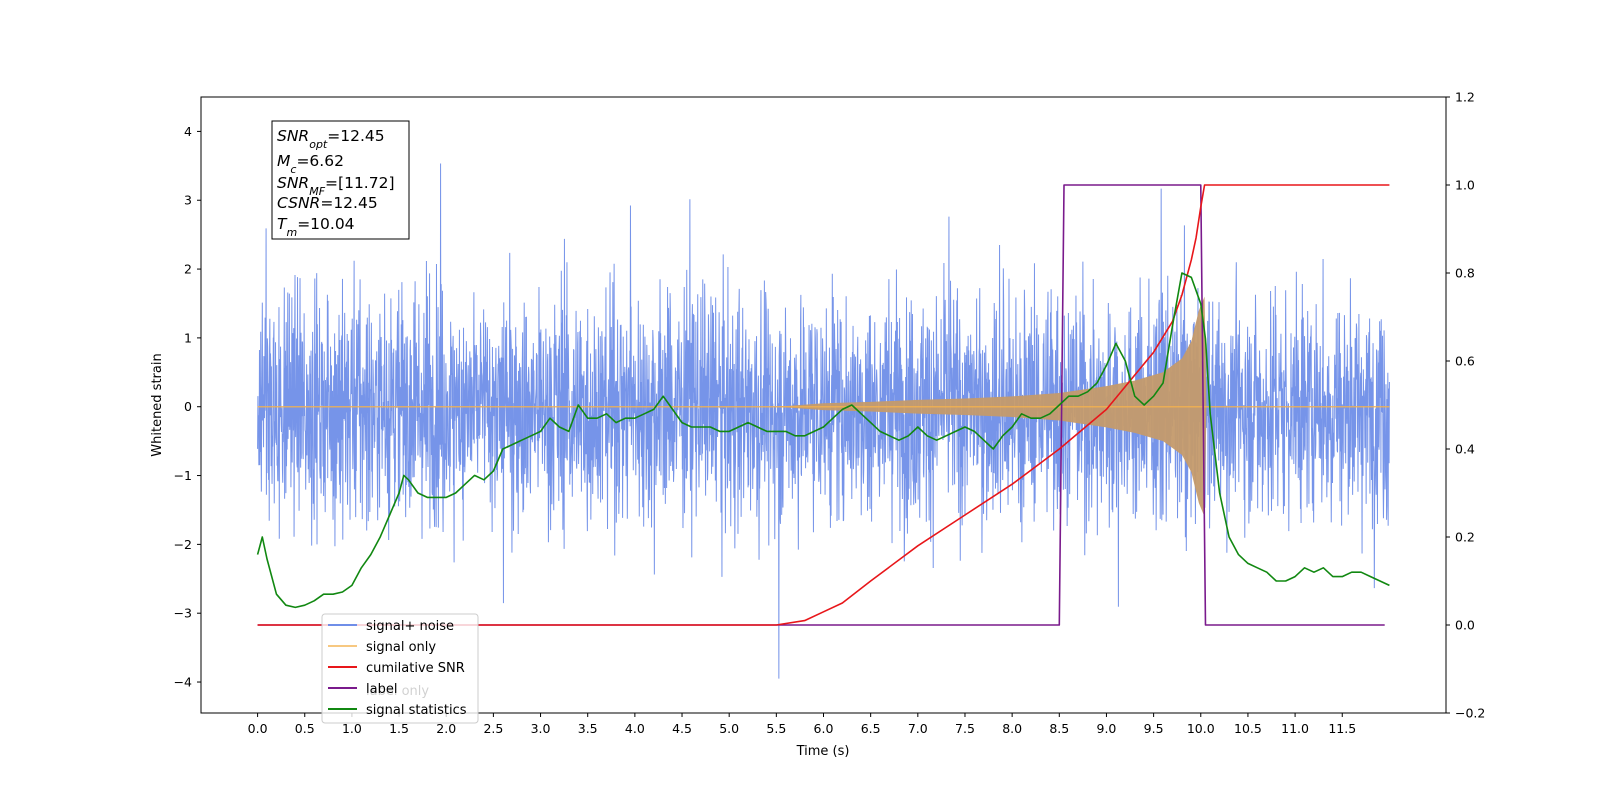  Describe the element at coordinates (336, 186) in the screenshot. I see `annotation-snr-mf: SNRMF=[11.72]` at that location.